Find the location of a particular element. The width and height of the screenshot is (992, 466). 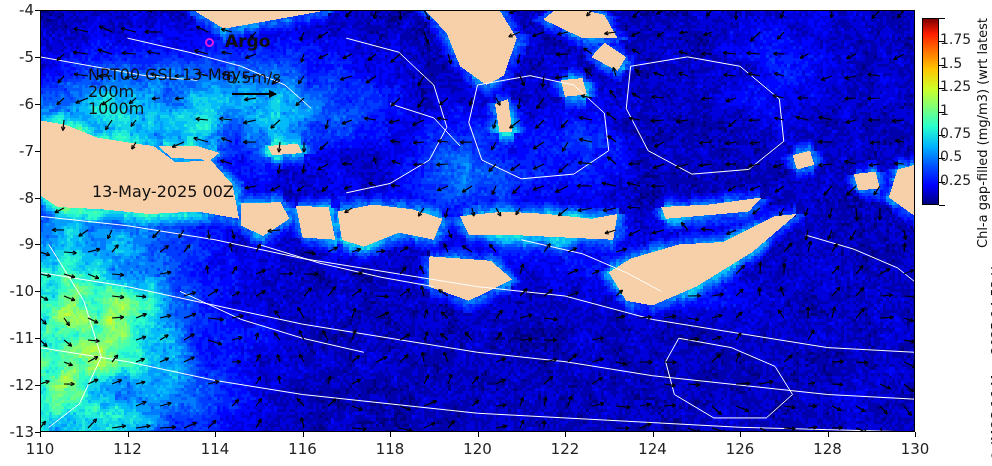

x-axis-tick-label: 110 is located at coordinates (40, 449).